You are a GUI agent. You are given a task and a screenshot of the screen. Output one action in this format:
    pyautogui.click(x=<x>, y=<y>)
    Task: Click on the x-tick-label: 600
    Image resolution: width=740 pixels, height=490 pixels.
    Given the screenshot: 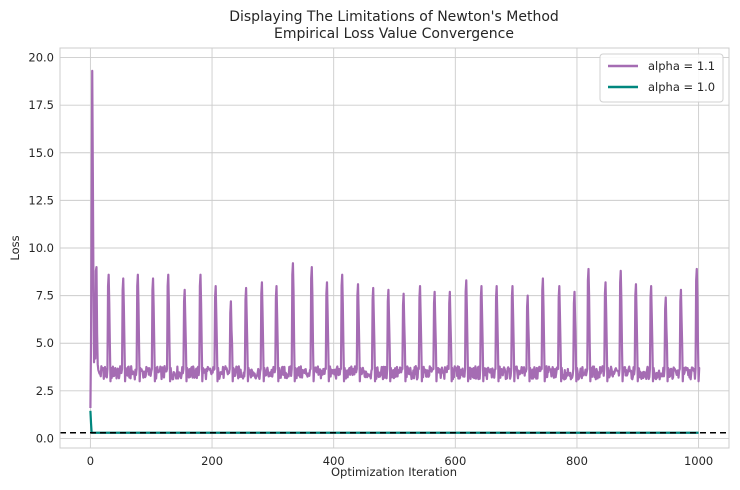 What is the action you would take?
    pyautogui.click(x=455, y=461)
    